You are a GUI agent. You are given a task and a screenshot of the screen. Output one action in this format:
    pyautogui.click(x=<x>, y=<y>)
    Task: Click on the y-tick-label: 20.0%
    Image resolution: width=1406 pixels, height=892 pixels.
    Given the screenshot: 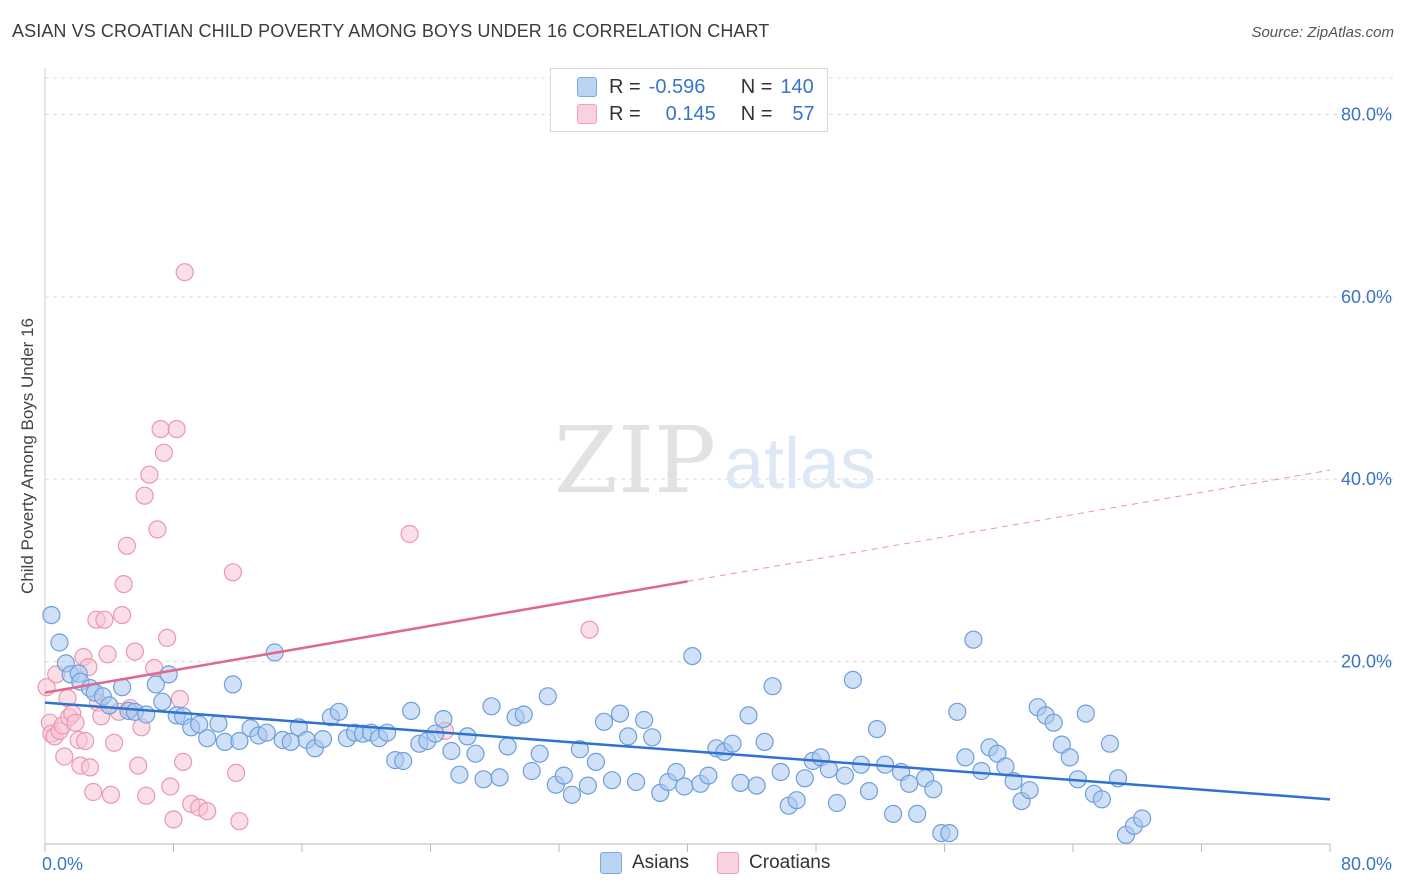 What is the action you would take?
    pyautogui.click(x=1366, y=662)
    